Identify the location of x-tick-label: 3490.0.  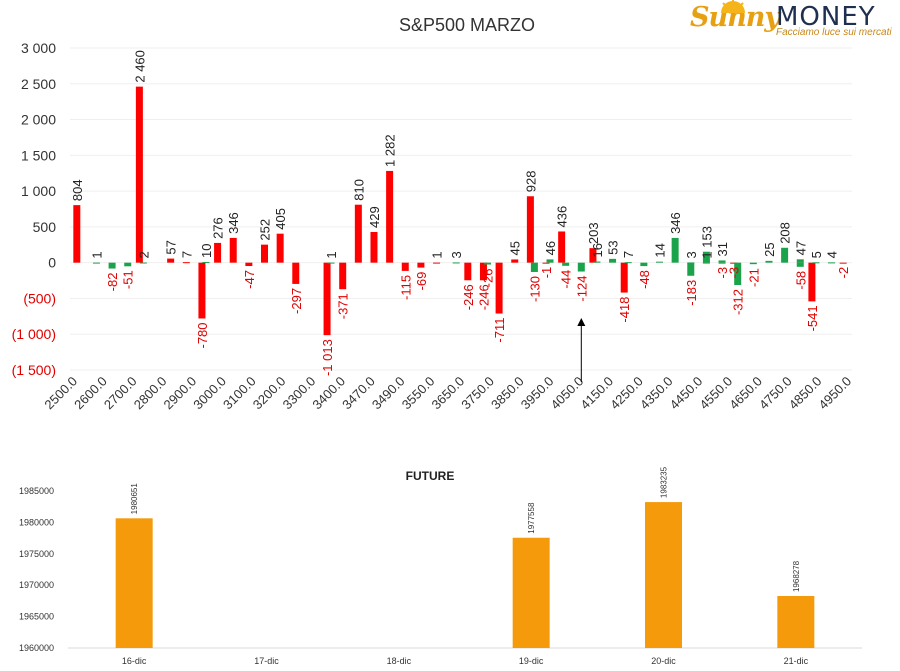
(388, 393).